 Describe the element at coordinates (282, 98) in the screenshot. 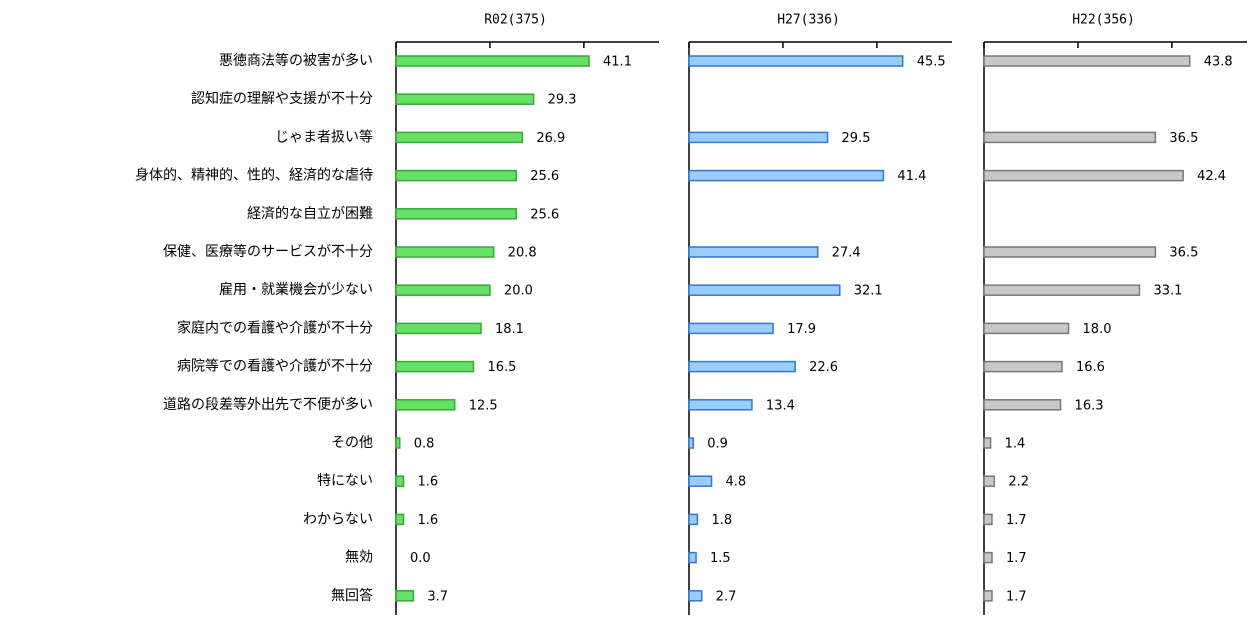

I see `category-label: 認知症の理解や支援が不十分` at that location.